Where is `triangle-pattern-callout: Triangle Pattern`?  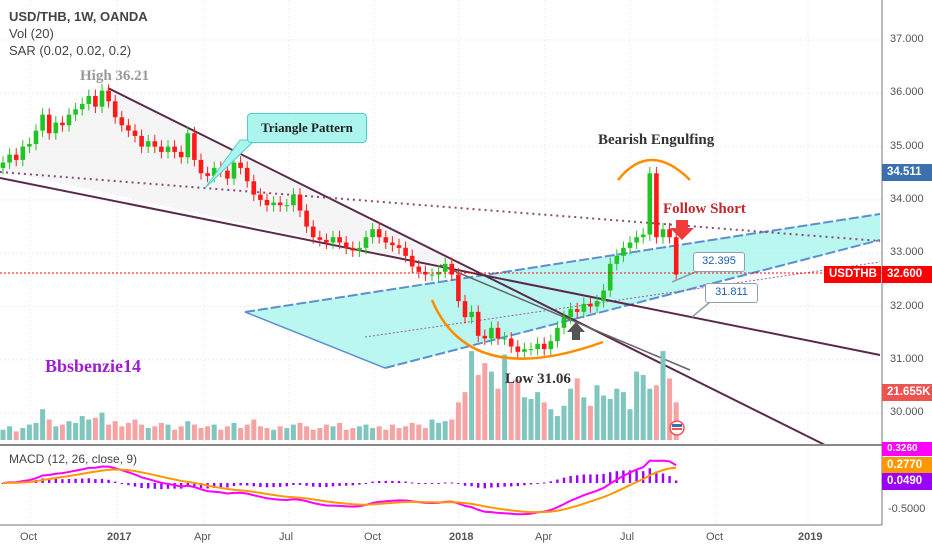 triangle-pattern-callout: Triangle Pattern is located at coordinates (307, 128).